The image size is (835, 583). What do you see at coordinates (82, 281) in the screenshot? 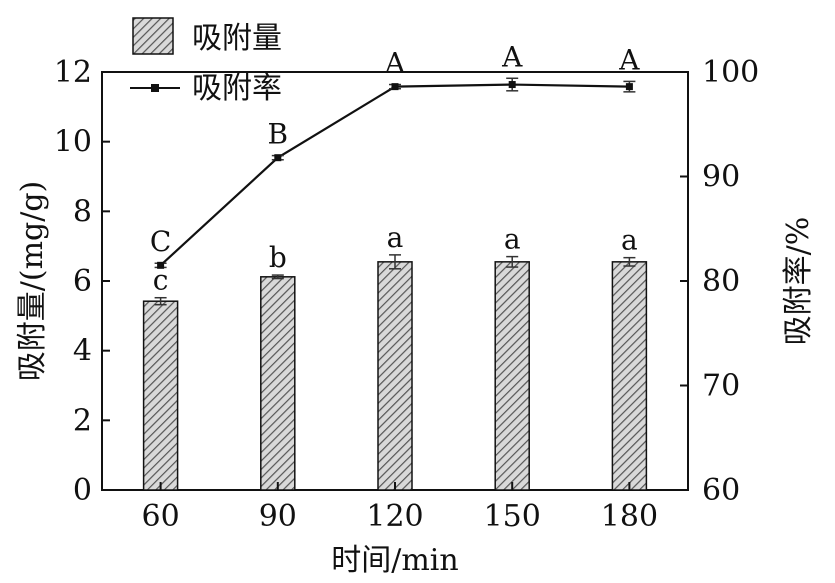
I see `y-left-tick-label: 6` at bounding box center [82, 281].